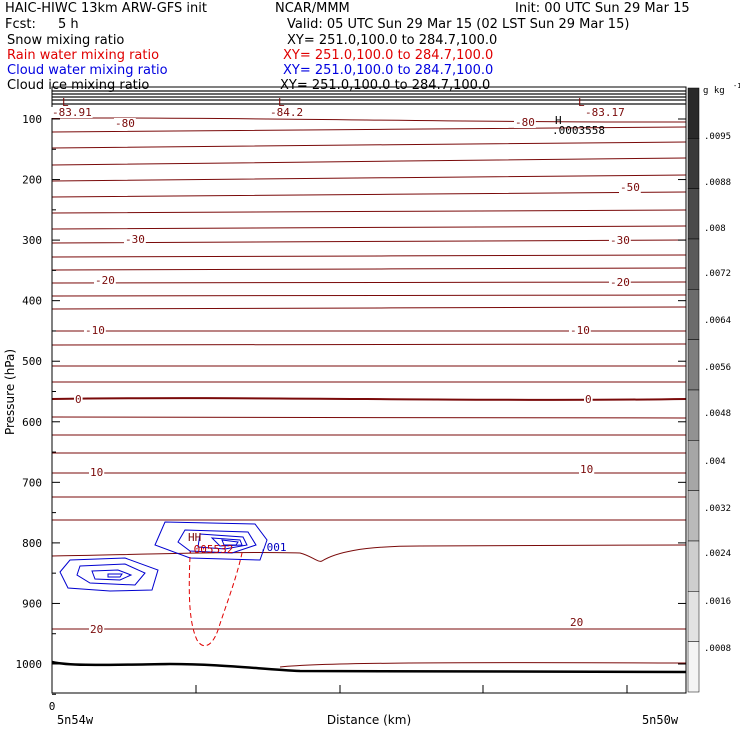 The image size is (740, 740). Describe the element at coordinates (717, 509) in the screenshot. I see `colorbar-tick-8: .0032` at that location.